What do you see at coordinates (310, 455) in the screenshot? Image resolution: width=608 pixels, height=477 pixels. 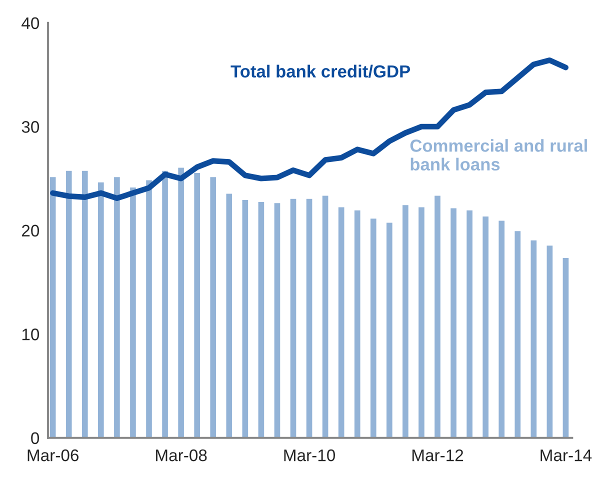 I see `x-tick-label: Mar-10` at bounding box center [310, 455].